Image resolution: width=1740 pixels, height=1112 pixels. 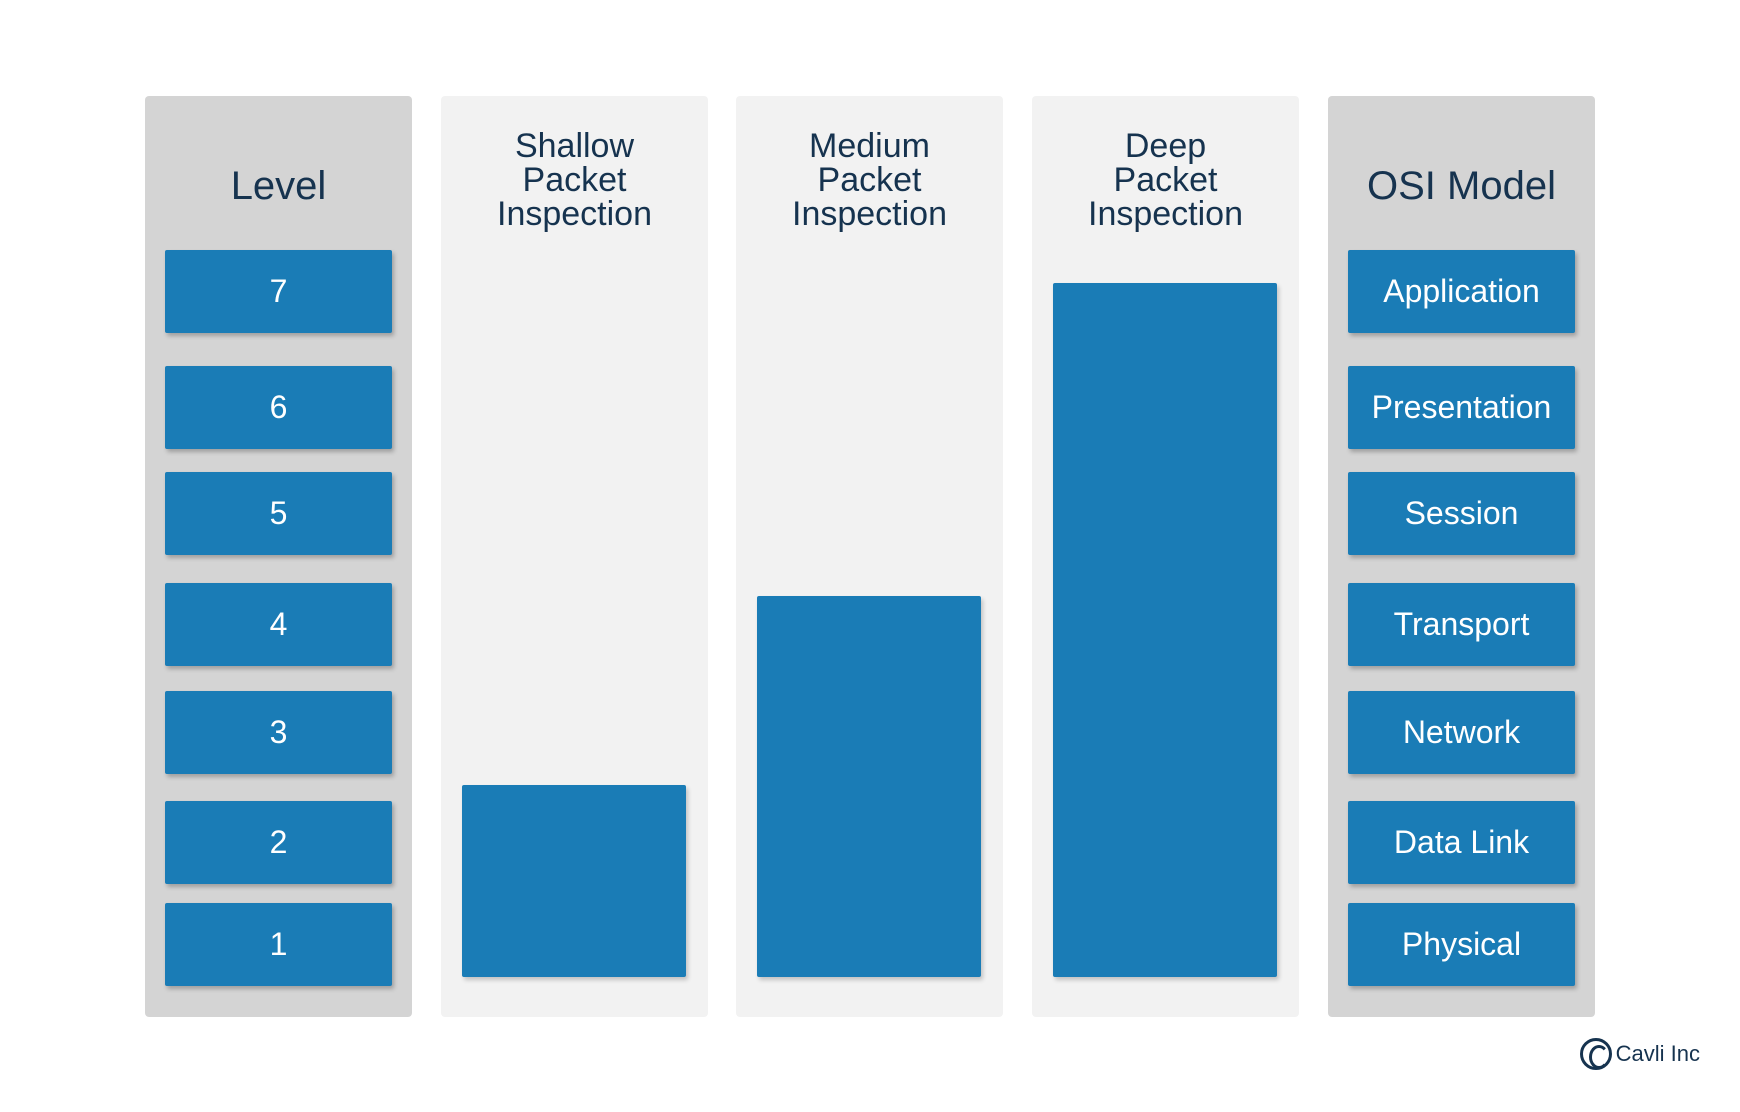 What do you see at coordinates (1595, 1054) in the screenshot?
I see `copyright-c-logo-icon` at bounding box center [1595, 1054].